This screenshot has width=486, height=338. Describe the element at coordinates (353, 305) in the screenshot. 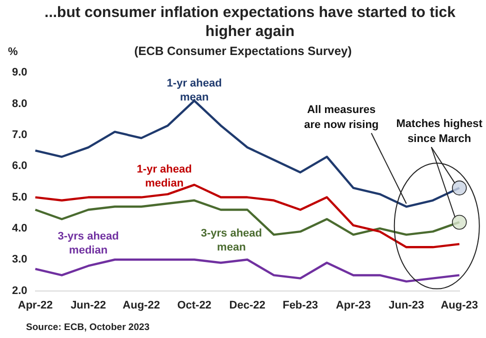

I see `x-tick-label: Apr-23` at that location.